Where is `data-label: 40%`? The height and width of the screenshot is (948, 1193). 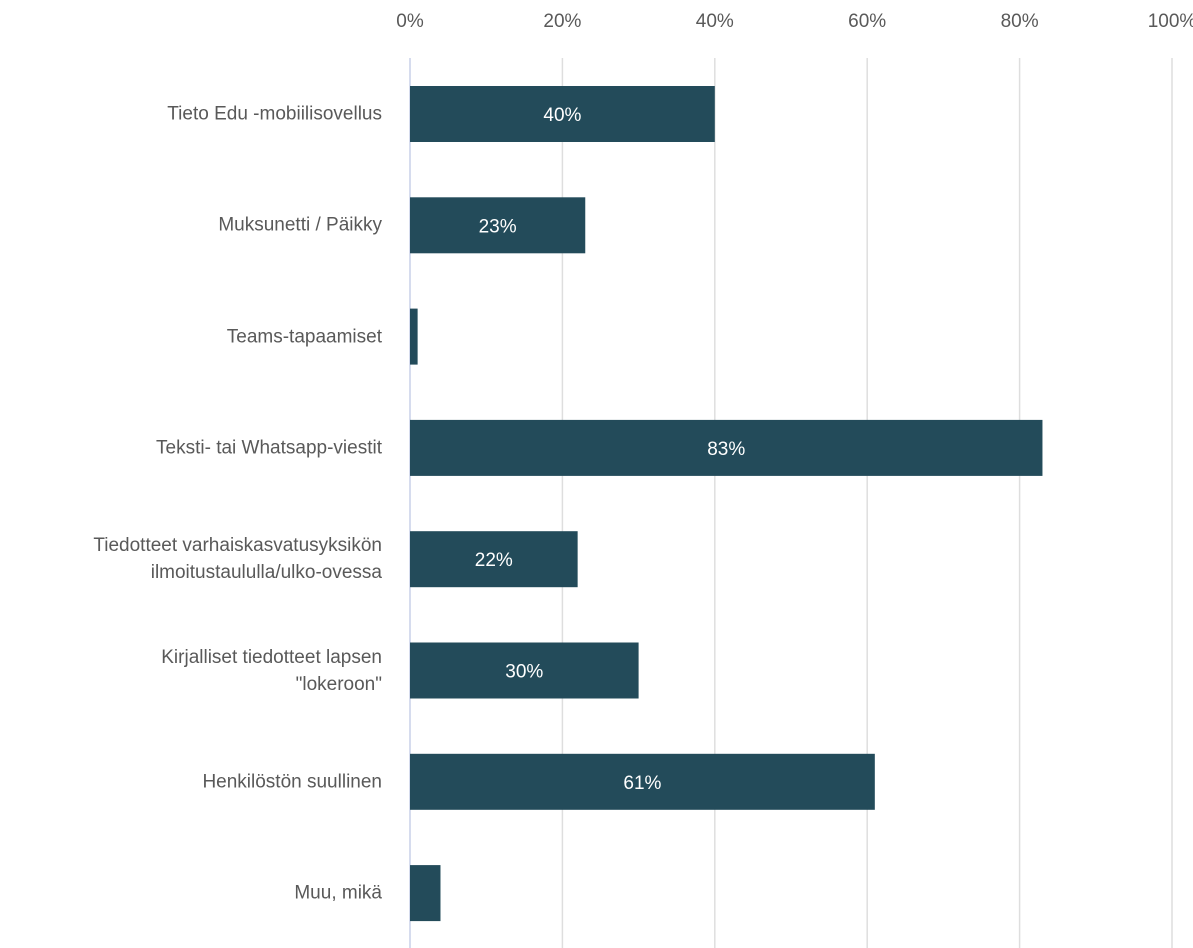
data-label: 40% is located at coordinates (562, 115).